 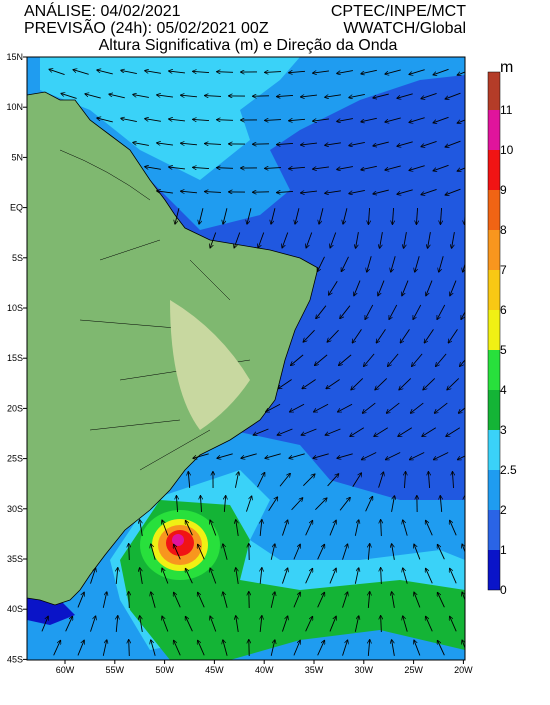 I want to click on lat-label: 10N, so click(x=14, y=107).